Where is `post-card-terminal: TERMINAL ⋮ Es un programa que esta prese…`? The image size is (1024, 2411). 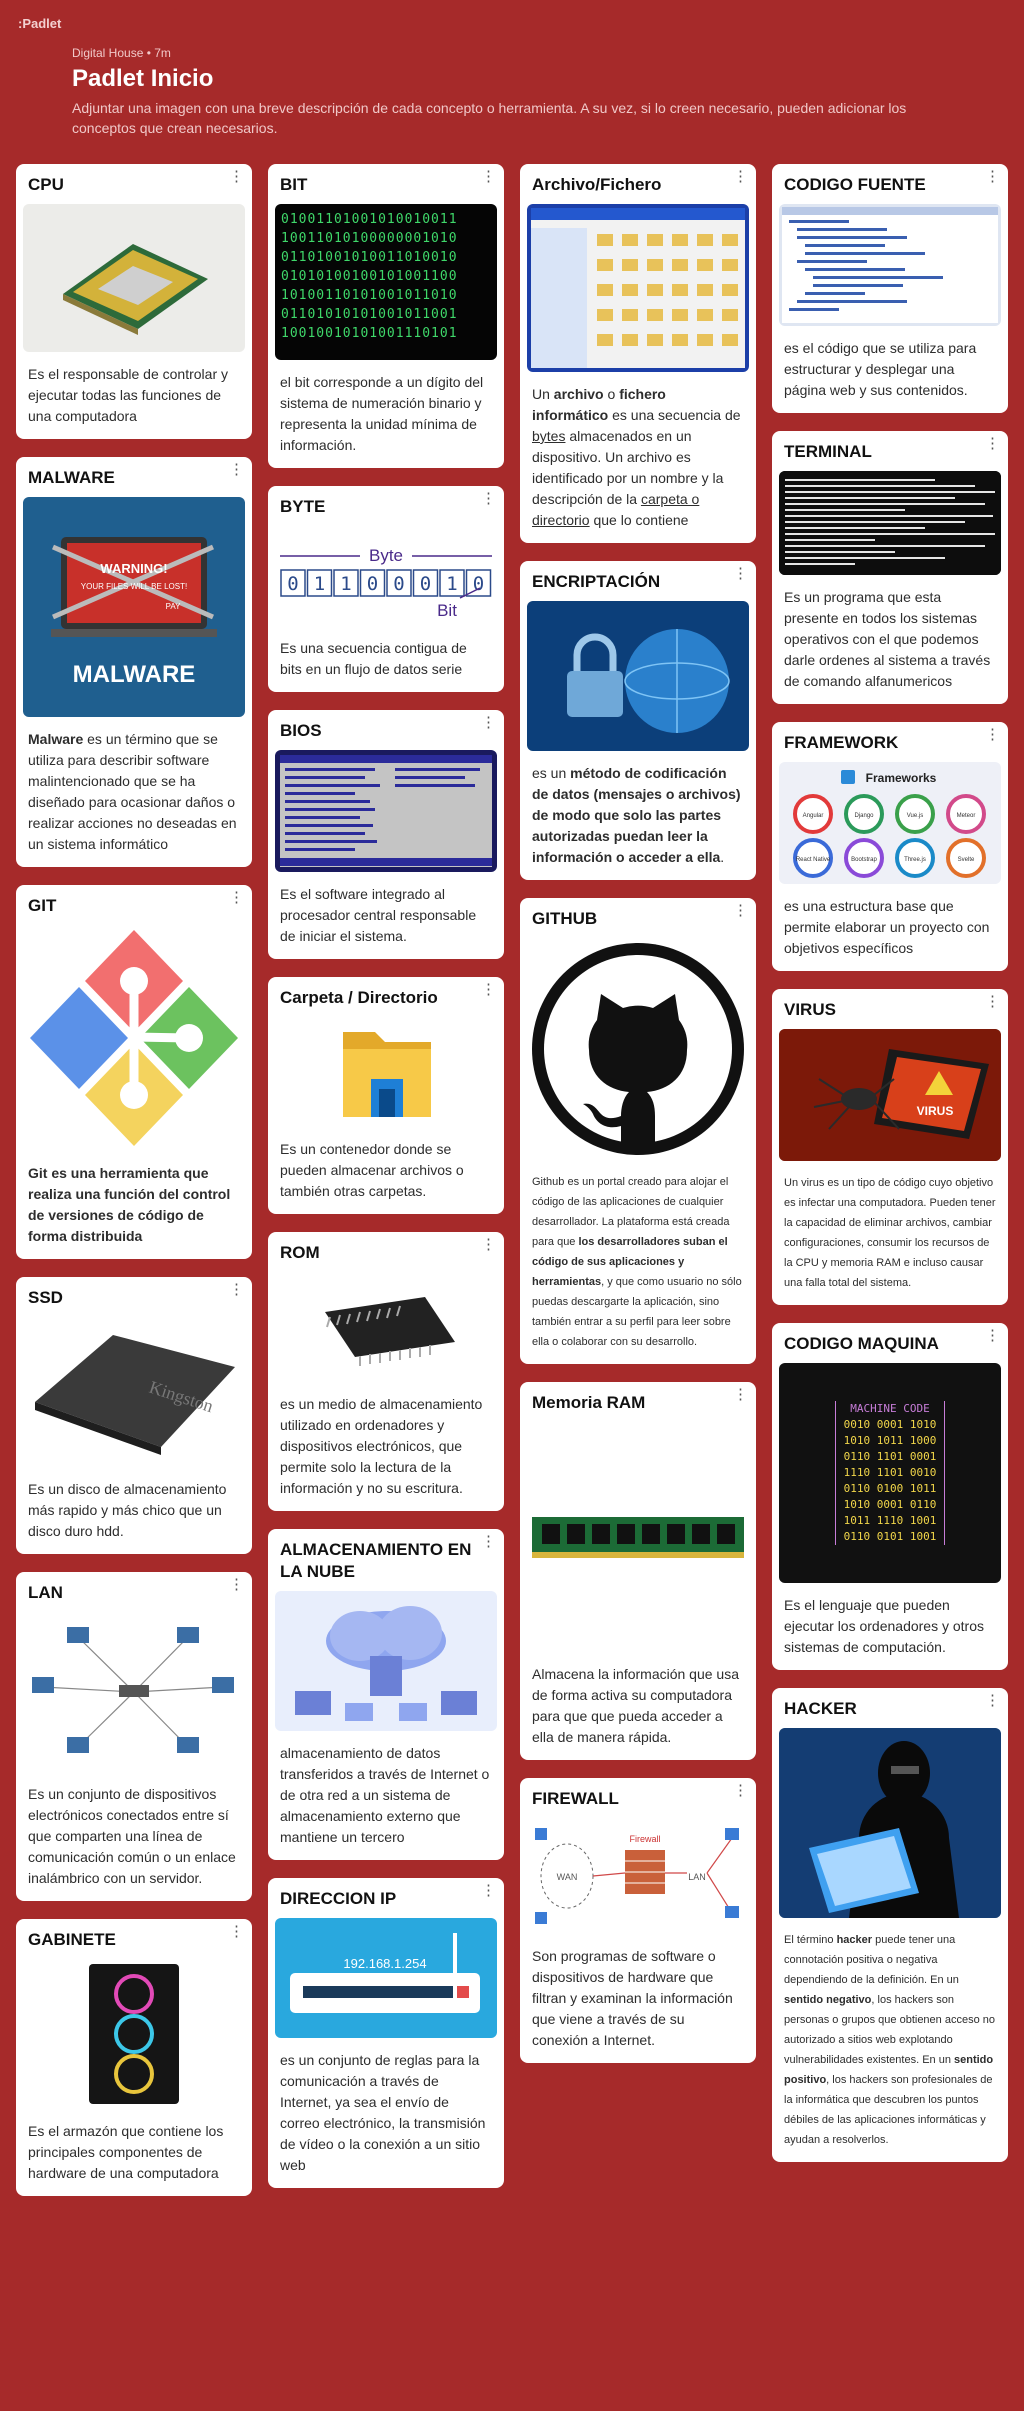
post-card-terminal: TERMINAL ⋮ Es un programa que esta prese… is located at coordinates (890, 567).